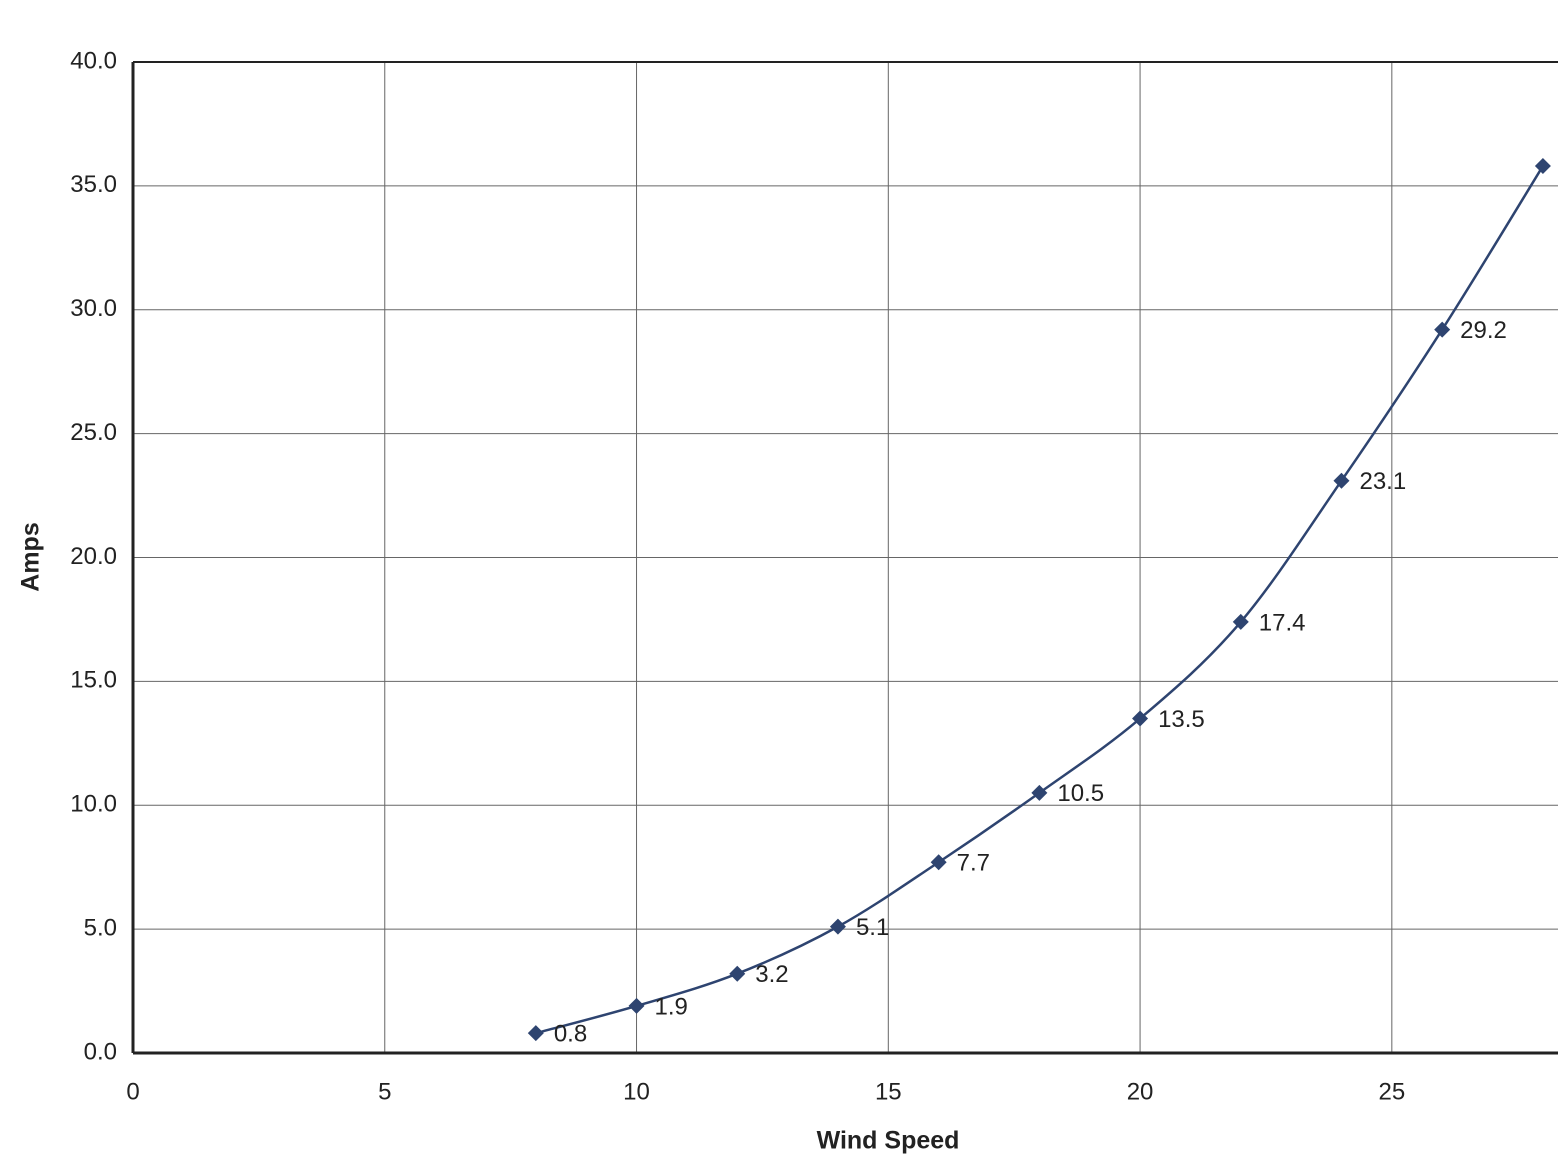 This screenshot has width=1558, height=1159. What do you see at coordinates (93, 804) in the screenshot?
I see `y-tick-label: 10.0` at bounding box center [93, 804].